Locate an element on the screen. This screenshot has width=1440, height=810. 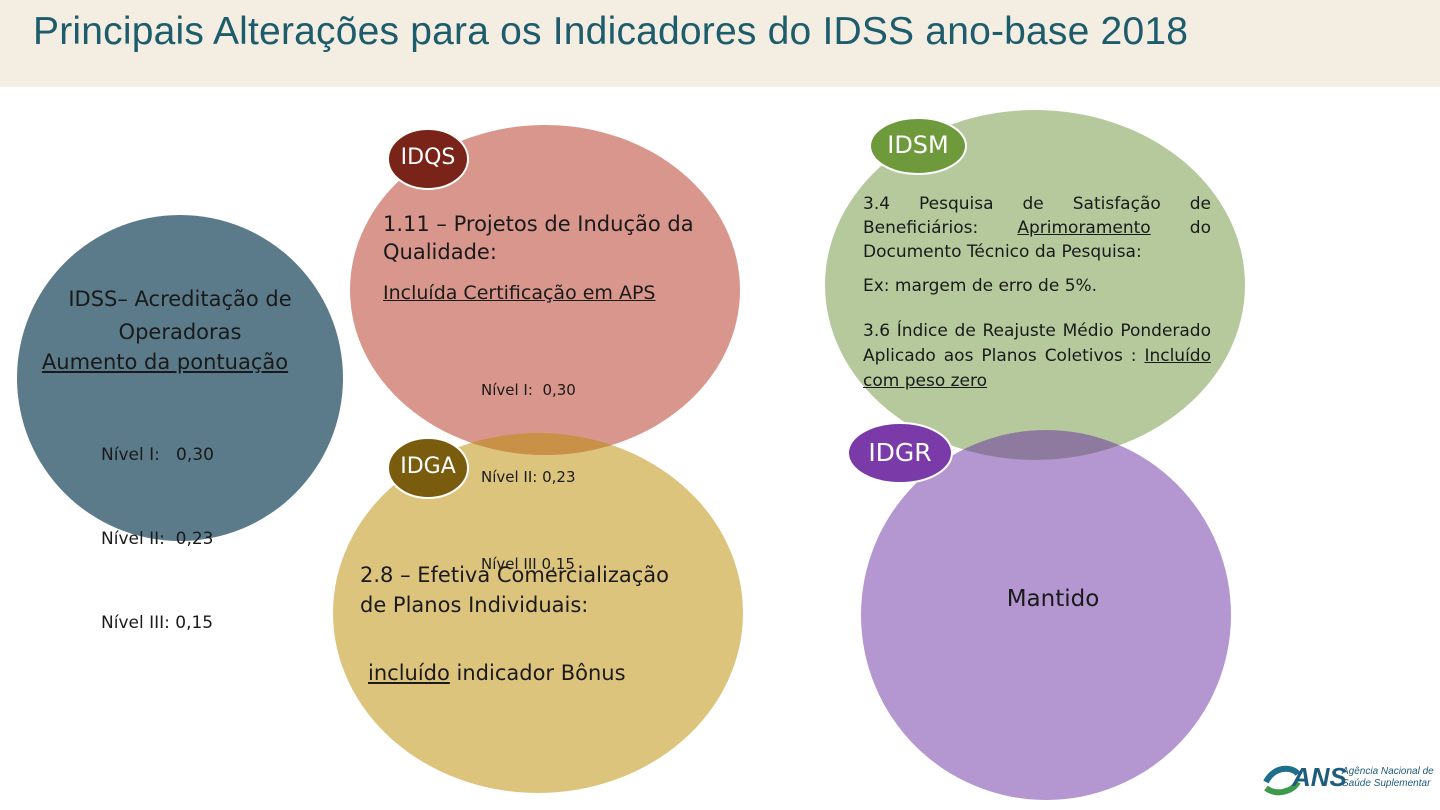
idsm-item-2-underlined: Incluído com peso zero is located at coordinates (1037, 368).